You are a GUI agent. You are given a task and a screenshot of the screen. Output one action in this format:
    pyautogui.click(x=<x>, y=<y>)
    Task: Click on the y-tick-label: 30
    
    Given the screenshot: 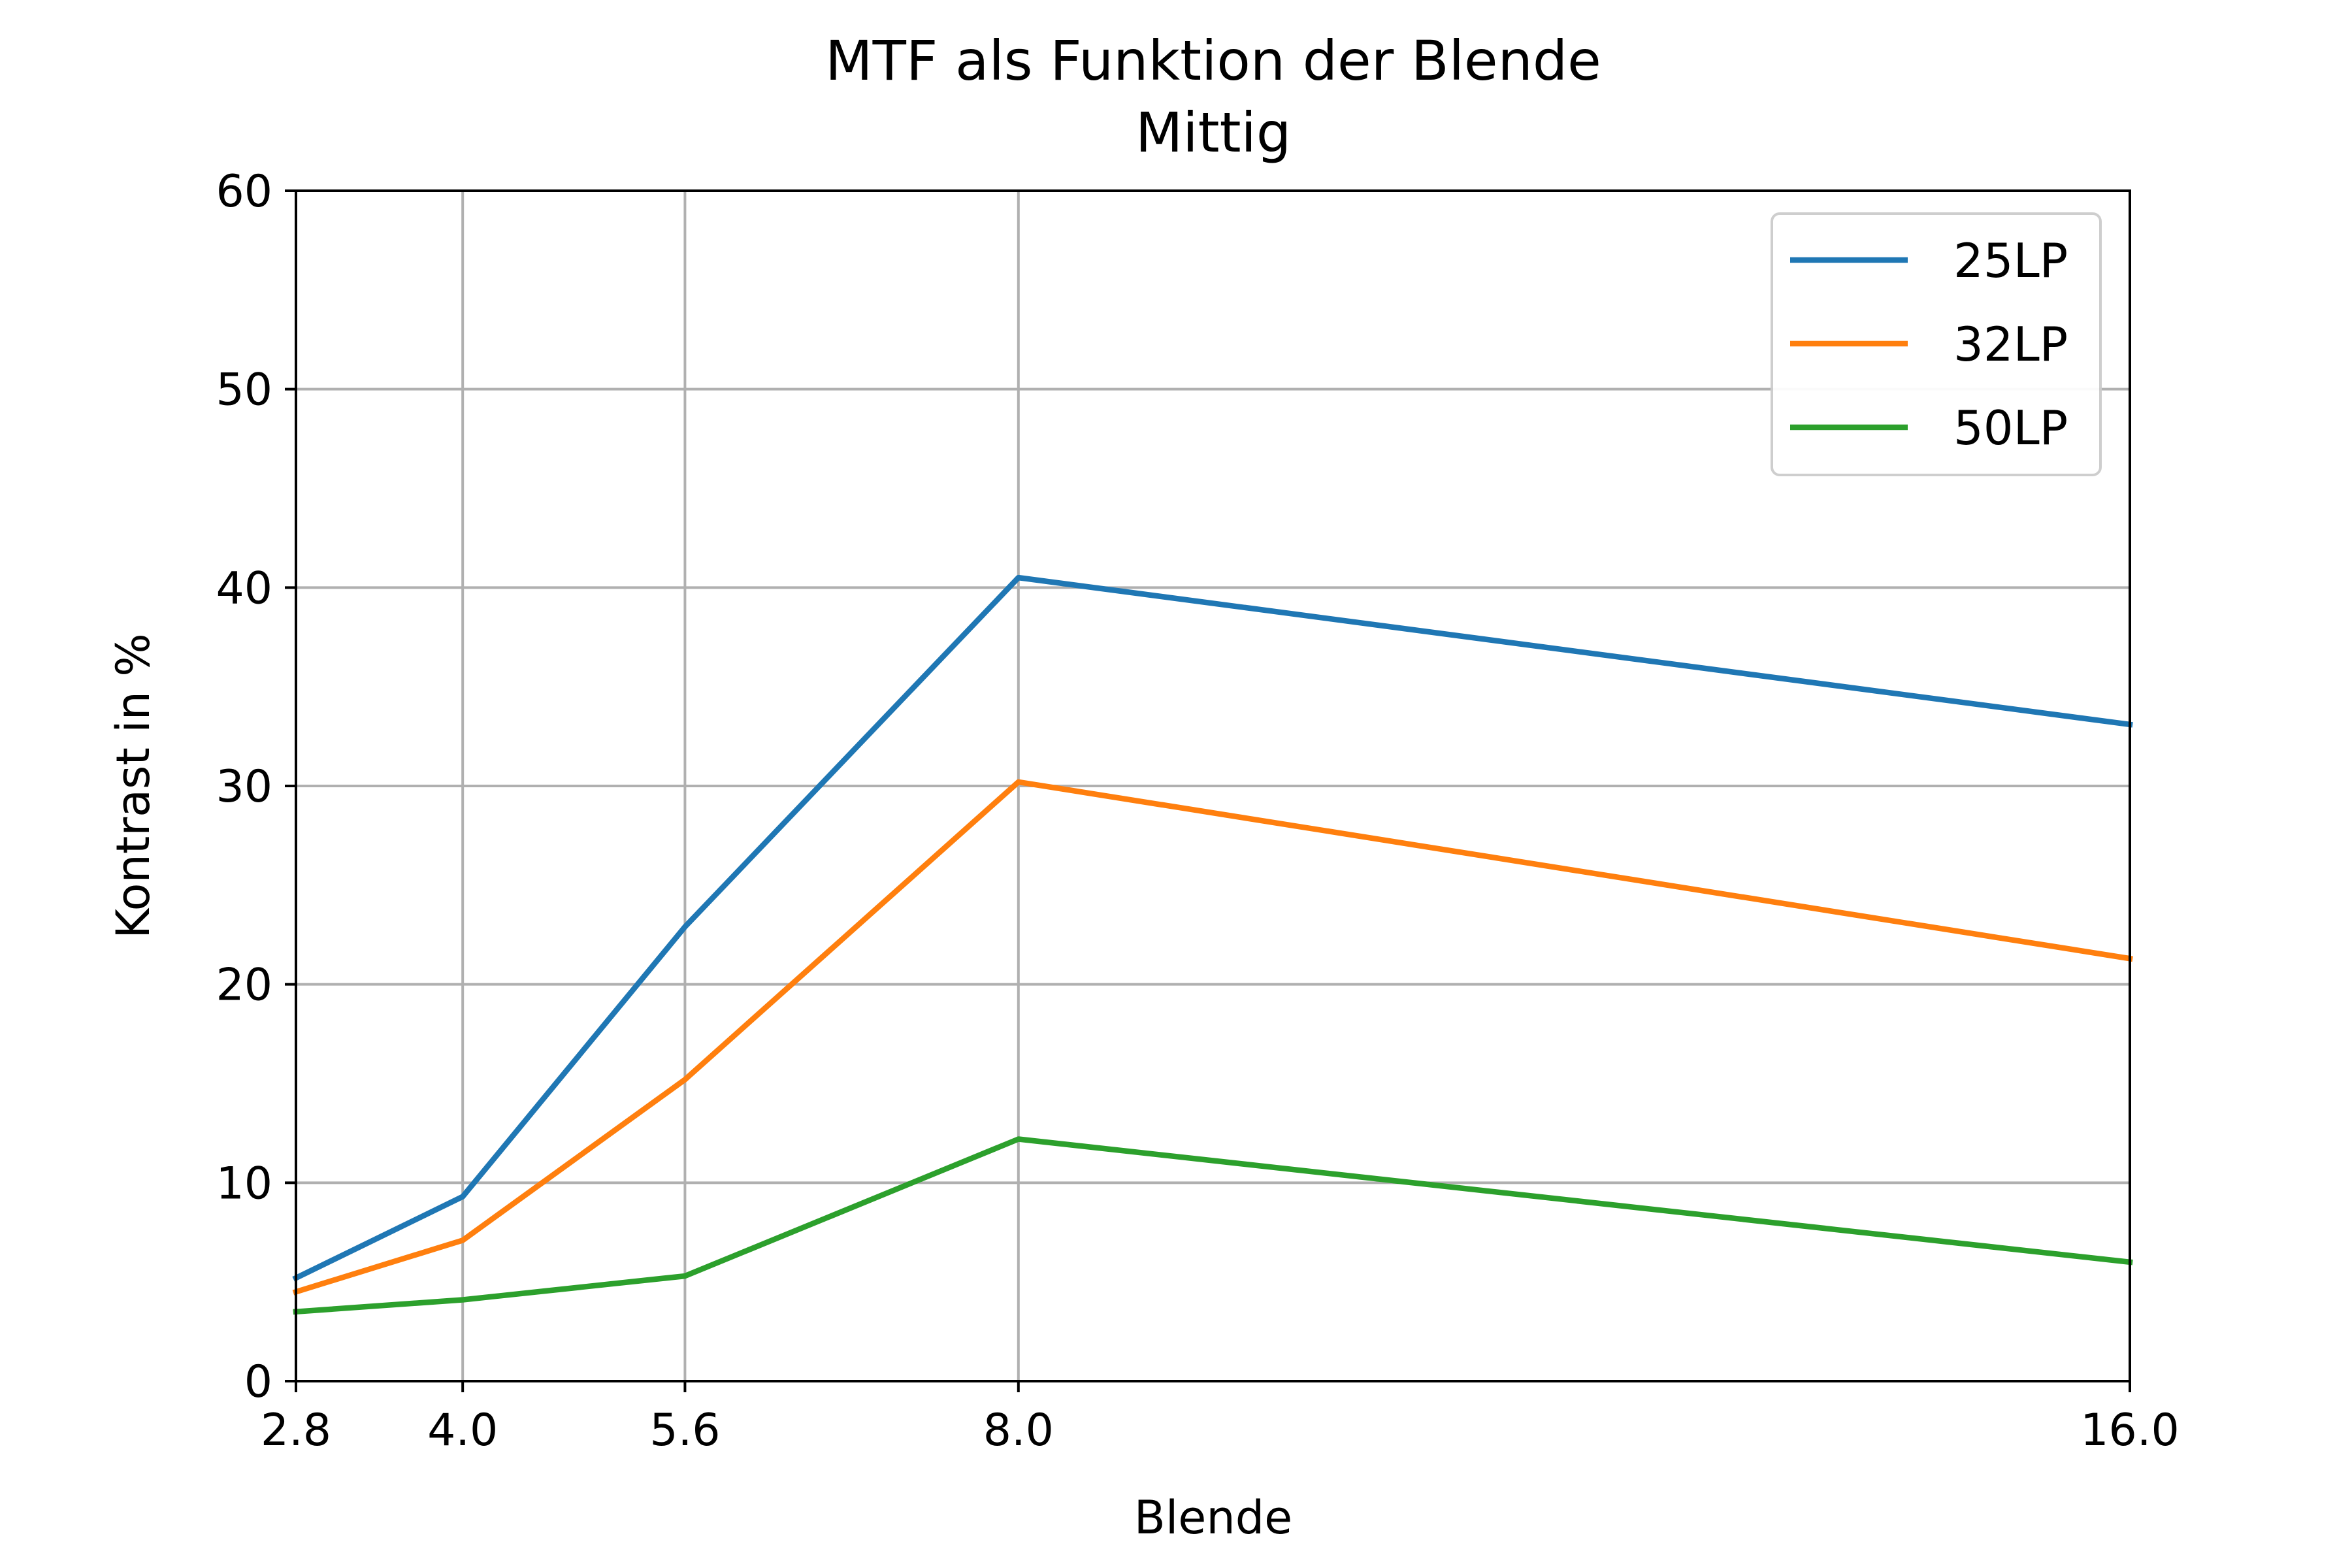 What is the action you would take?
    pyautogui.click(x=244, y=787)
    